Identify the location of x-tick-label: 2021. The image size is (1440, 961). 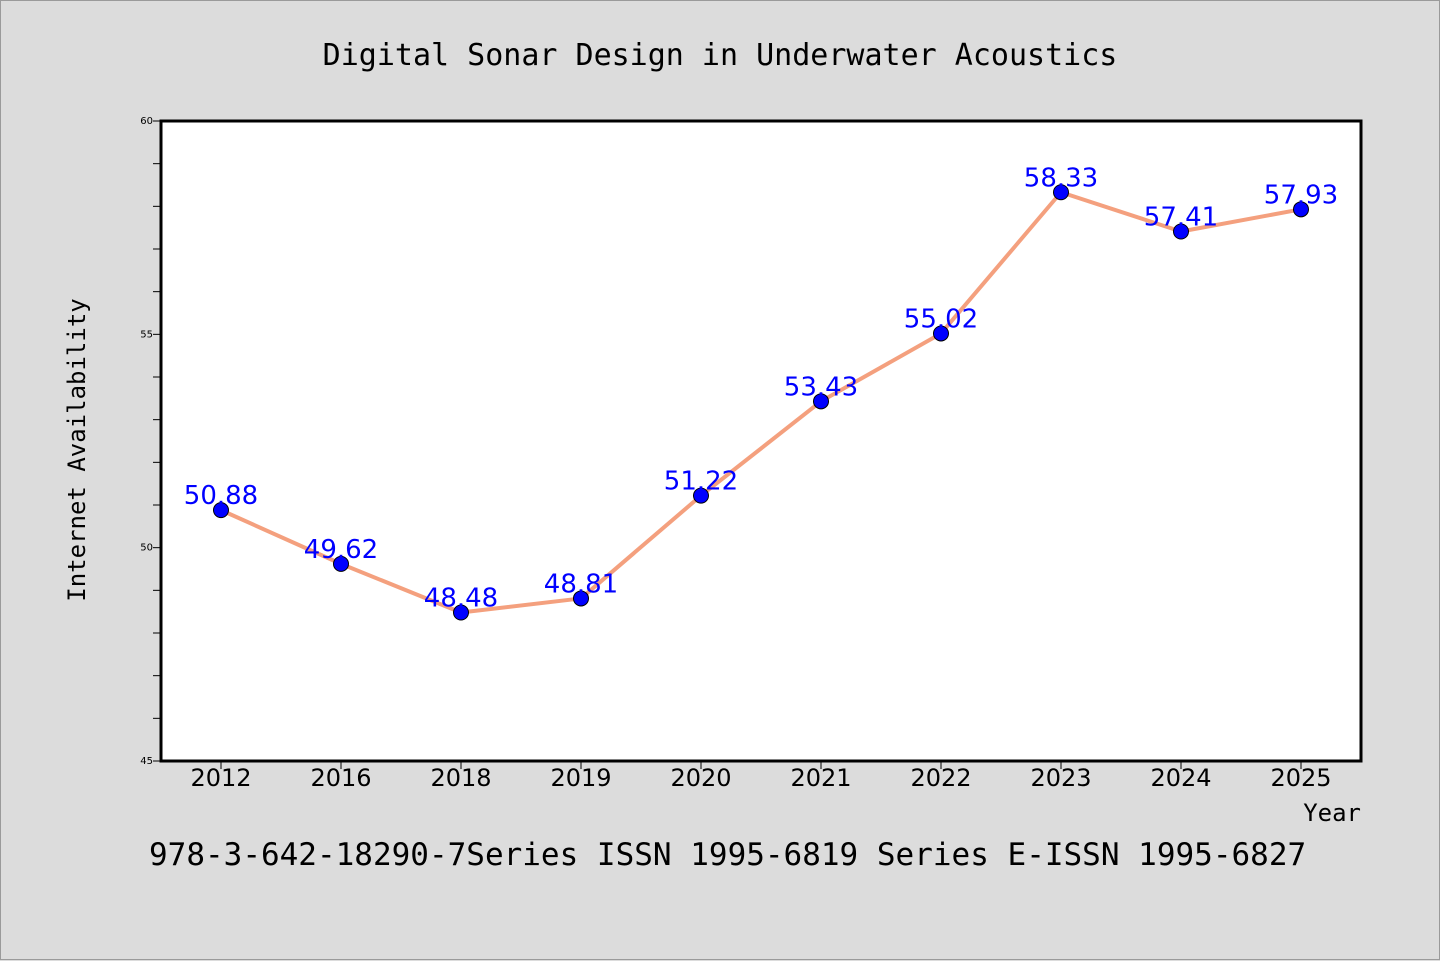
(820, 778).